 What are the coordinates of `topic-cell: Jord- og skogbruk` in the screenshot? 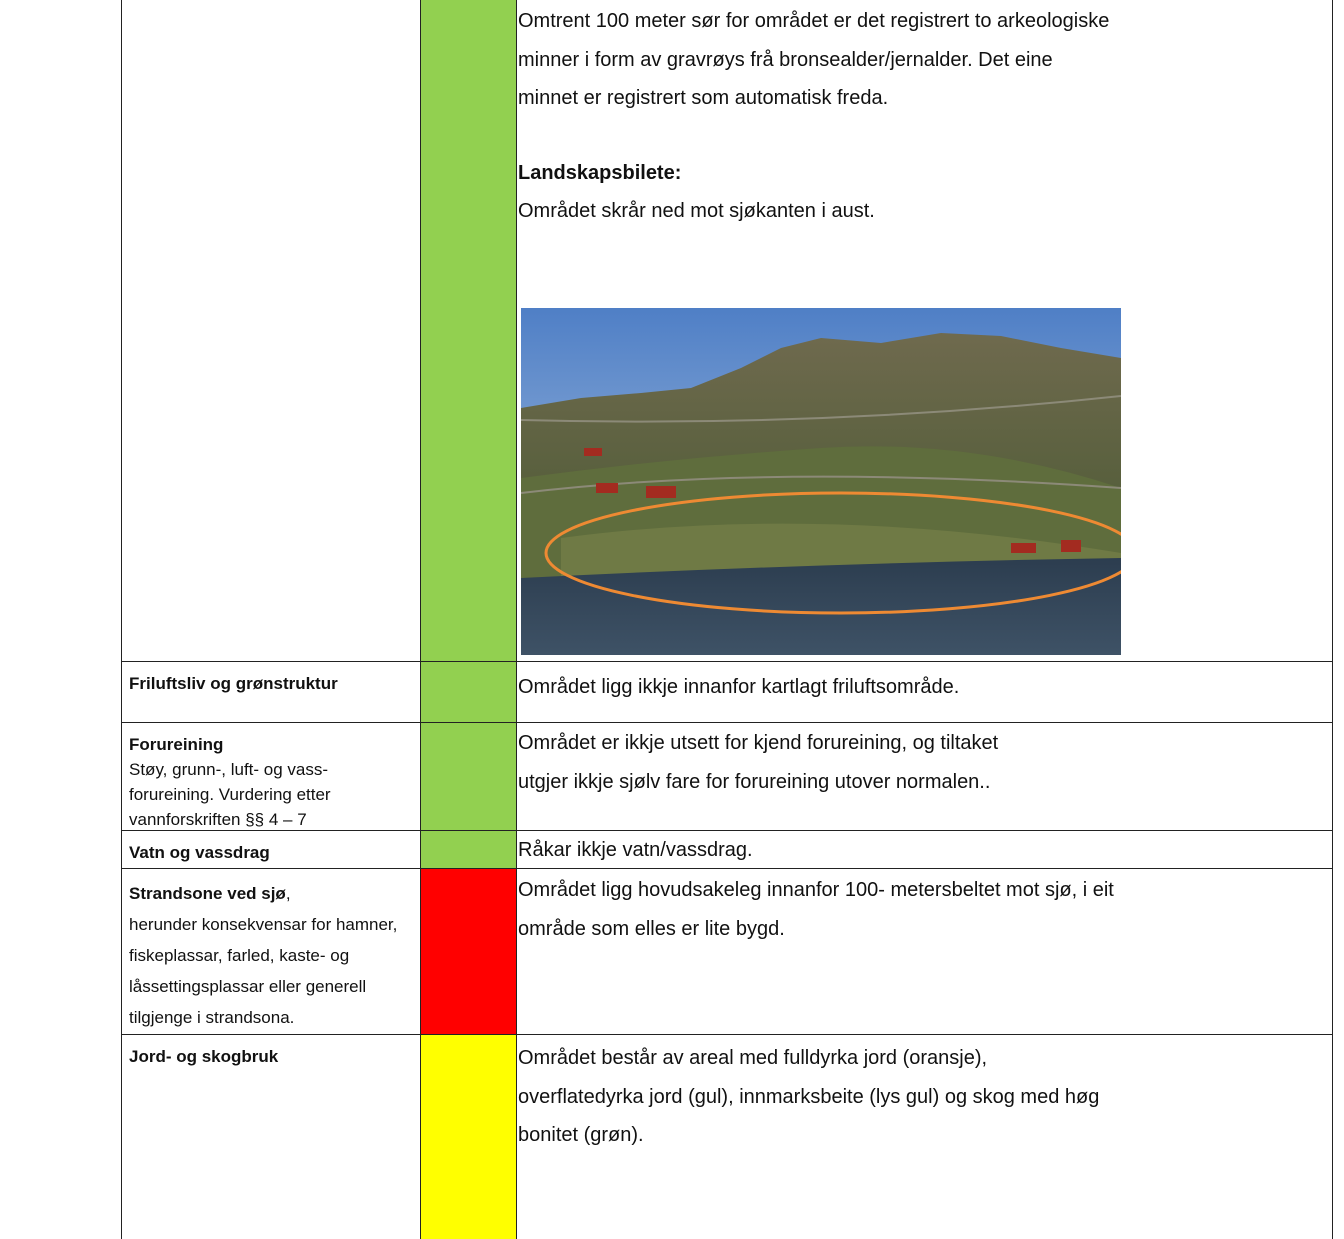 It's located at (271, 1137).